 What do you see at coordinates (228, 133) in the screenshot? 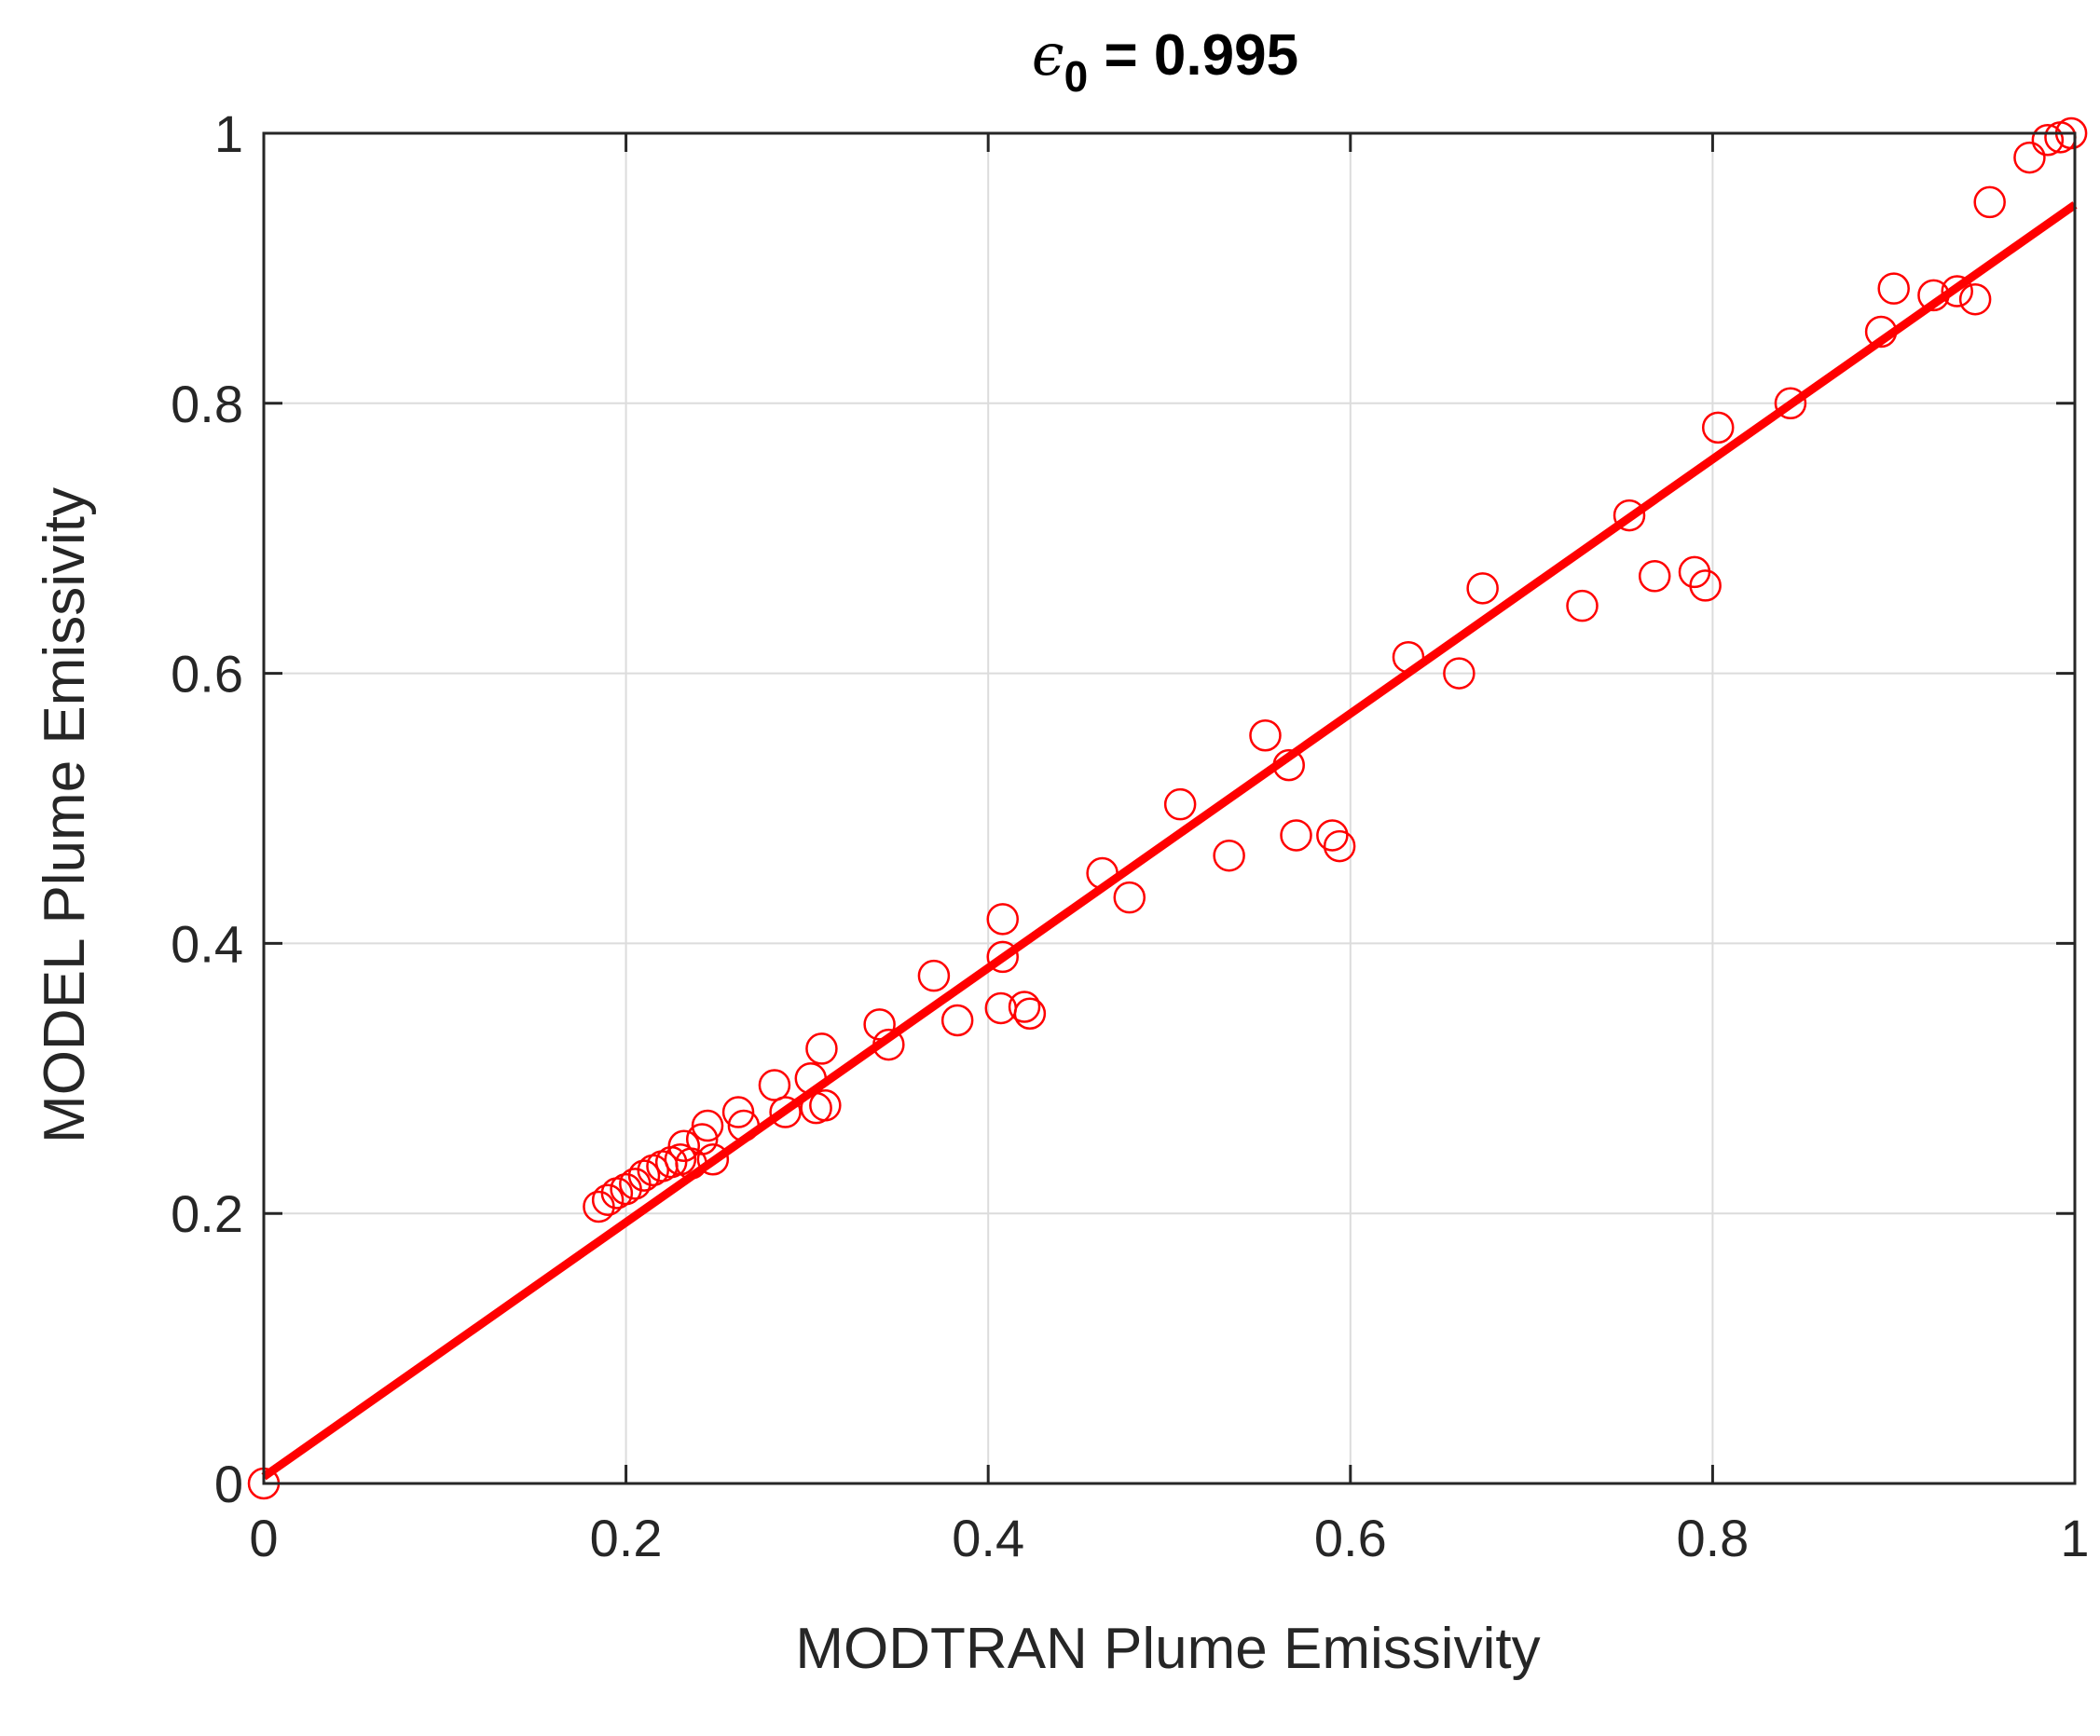
I see `y-tick-label: 1` at bounding box center [228, 133].